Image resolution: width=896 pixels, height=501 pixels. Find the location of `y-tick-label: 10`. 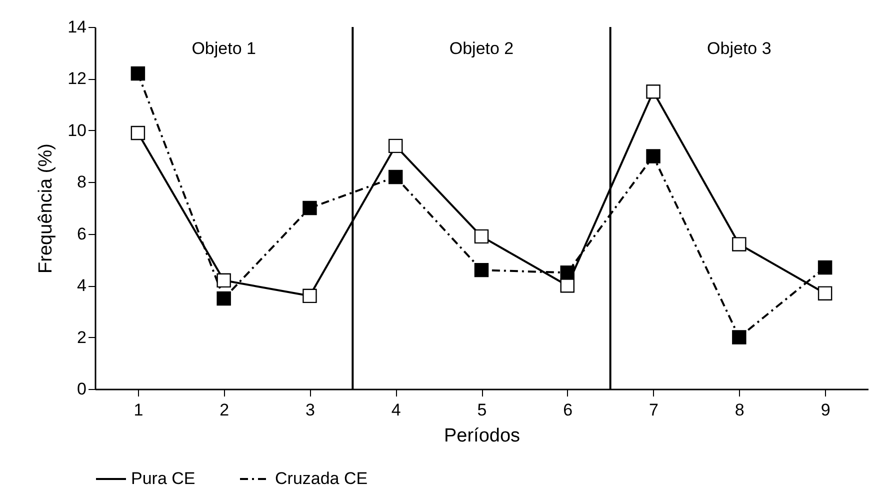

y-tick-label: 10 is located at coordinates (77, 130).